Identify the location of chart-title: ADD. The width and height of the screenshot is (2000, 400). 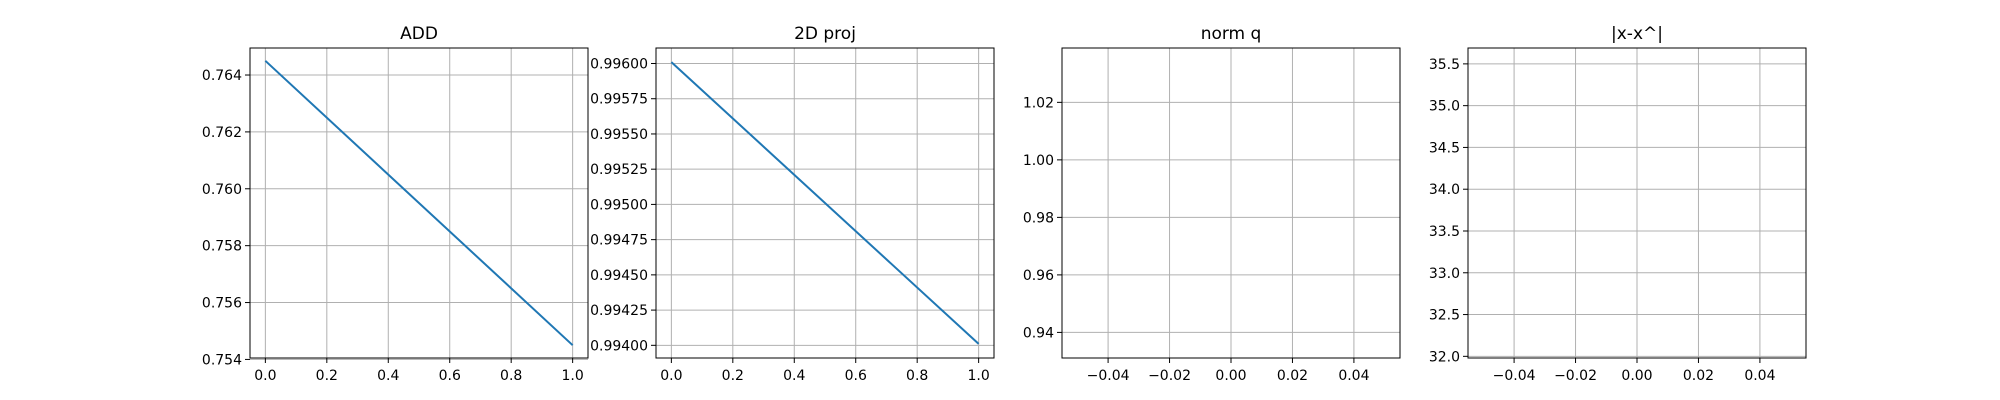
(419, 34).